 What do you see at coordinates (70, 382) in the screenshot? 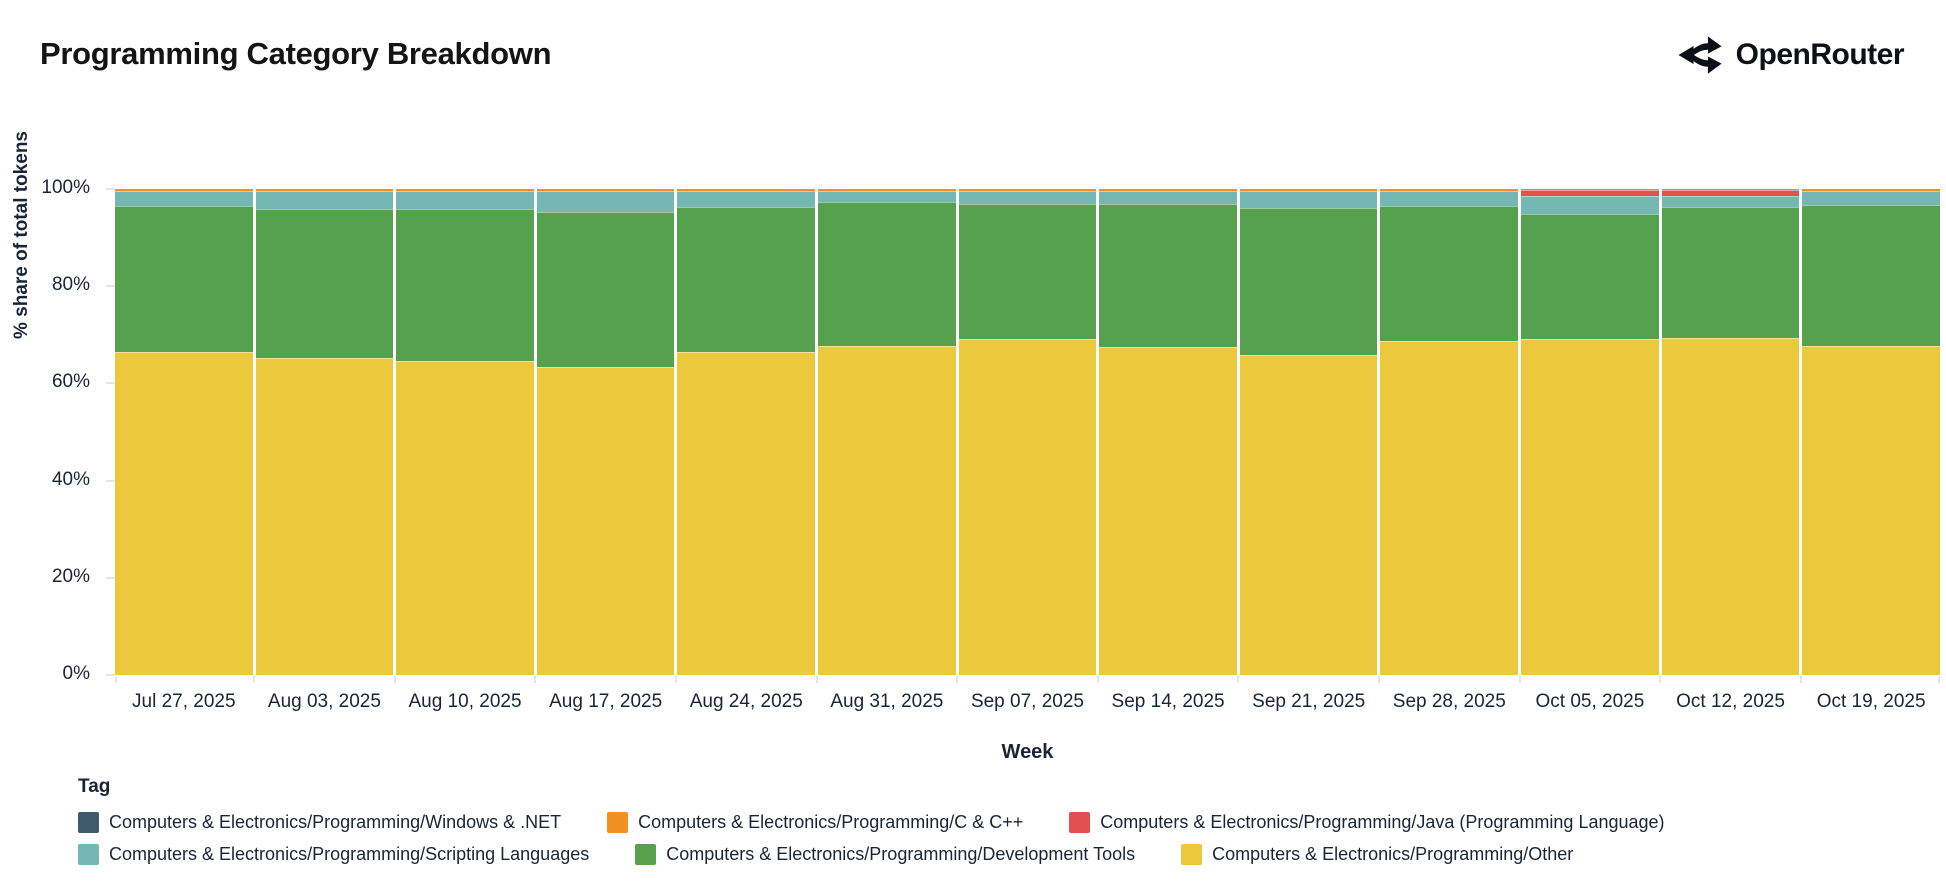
I see `y-tick-label: 60%` at bounding box center [70, 382].